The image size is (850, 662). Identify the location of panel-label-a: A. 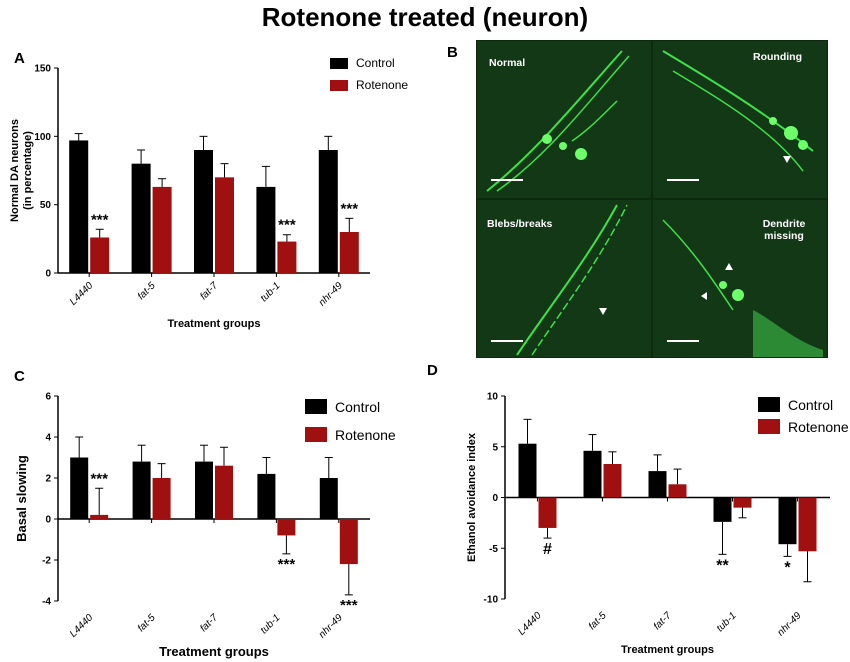
(19, 58).